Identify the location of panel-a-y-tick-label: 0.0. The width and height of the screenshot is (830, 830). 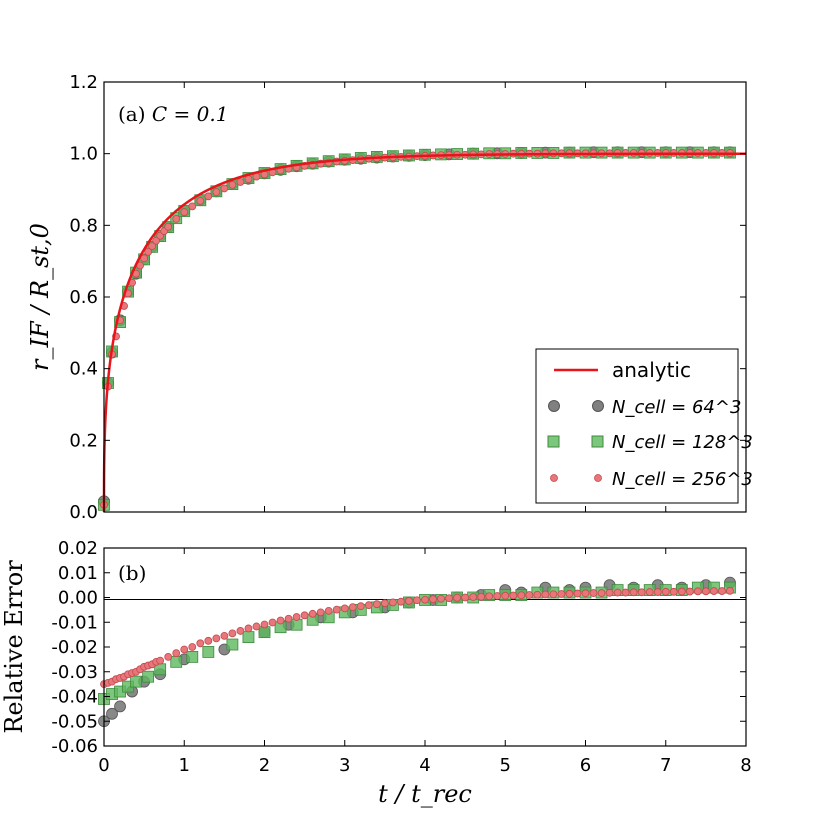
(83, 512).